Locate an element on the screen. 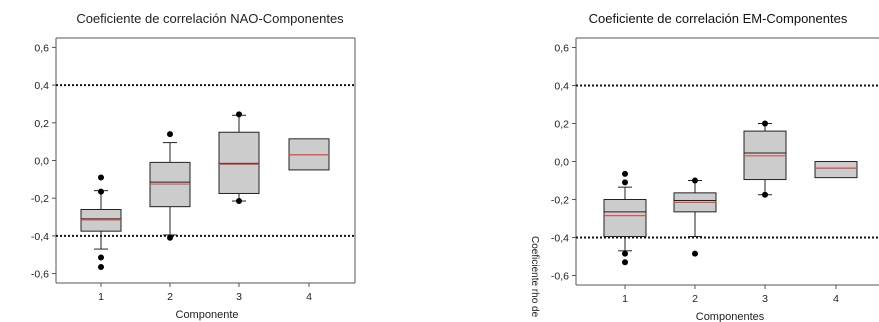 This screenshot has width=879, height=322. x-axis-label: Componentes is located at coordinates (730, 316).